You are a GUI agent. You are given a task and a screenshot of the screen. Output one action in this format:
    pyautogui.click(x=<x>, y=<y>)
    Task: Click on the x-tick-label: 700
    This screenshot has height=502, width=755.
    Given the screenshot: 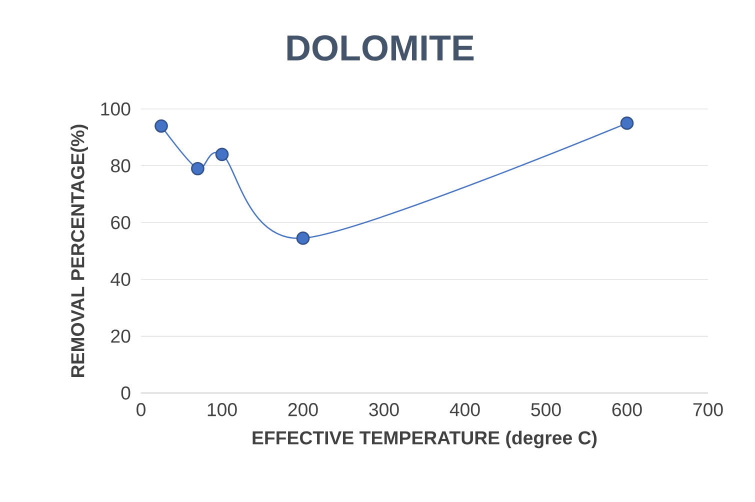 What is the action you would take?
    pyautogui.click(x=708, y=409)
    